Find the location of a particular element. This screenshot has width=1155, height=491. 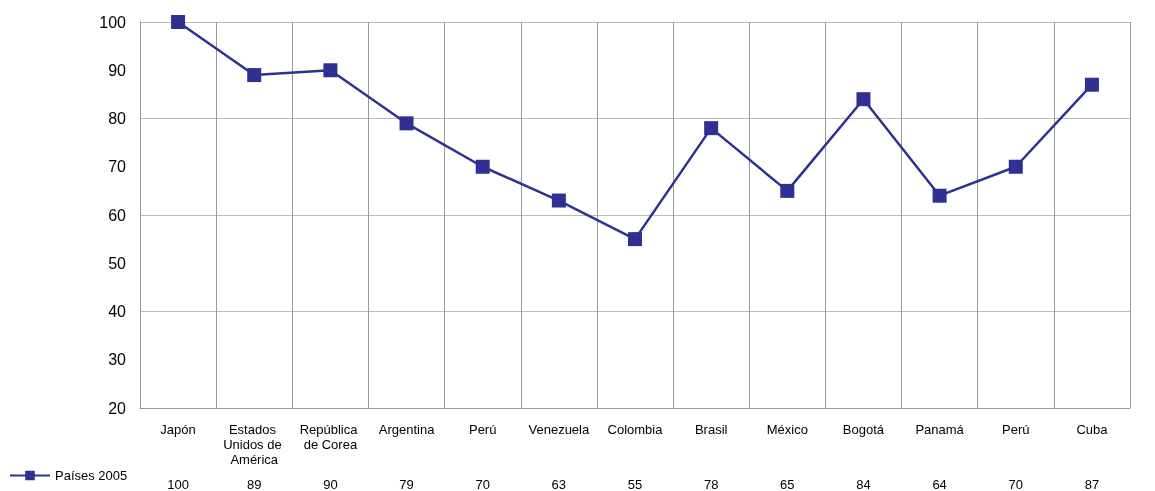

y-tick-label: 70 is located at coordinates (117, 167).